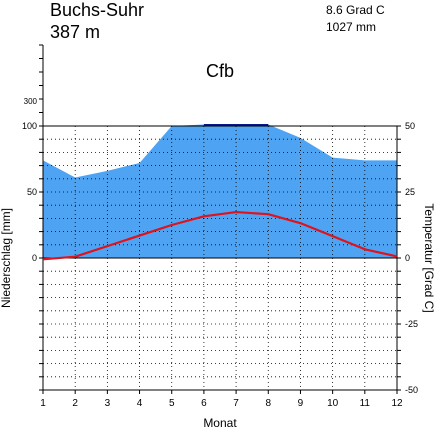  What do you see at coordinates (108, 403) in the screenshot?
I see `x-tick-label: 3` at bounding box center [108, 403].